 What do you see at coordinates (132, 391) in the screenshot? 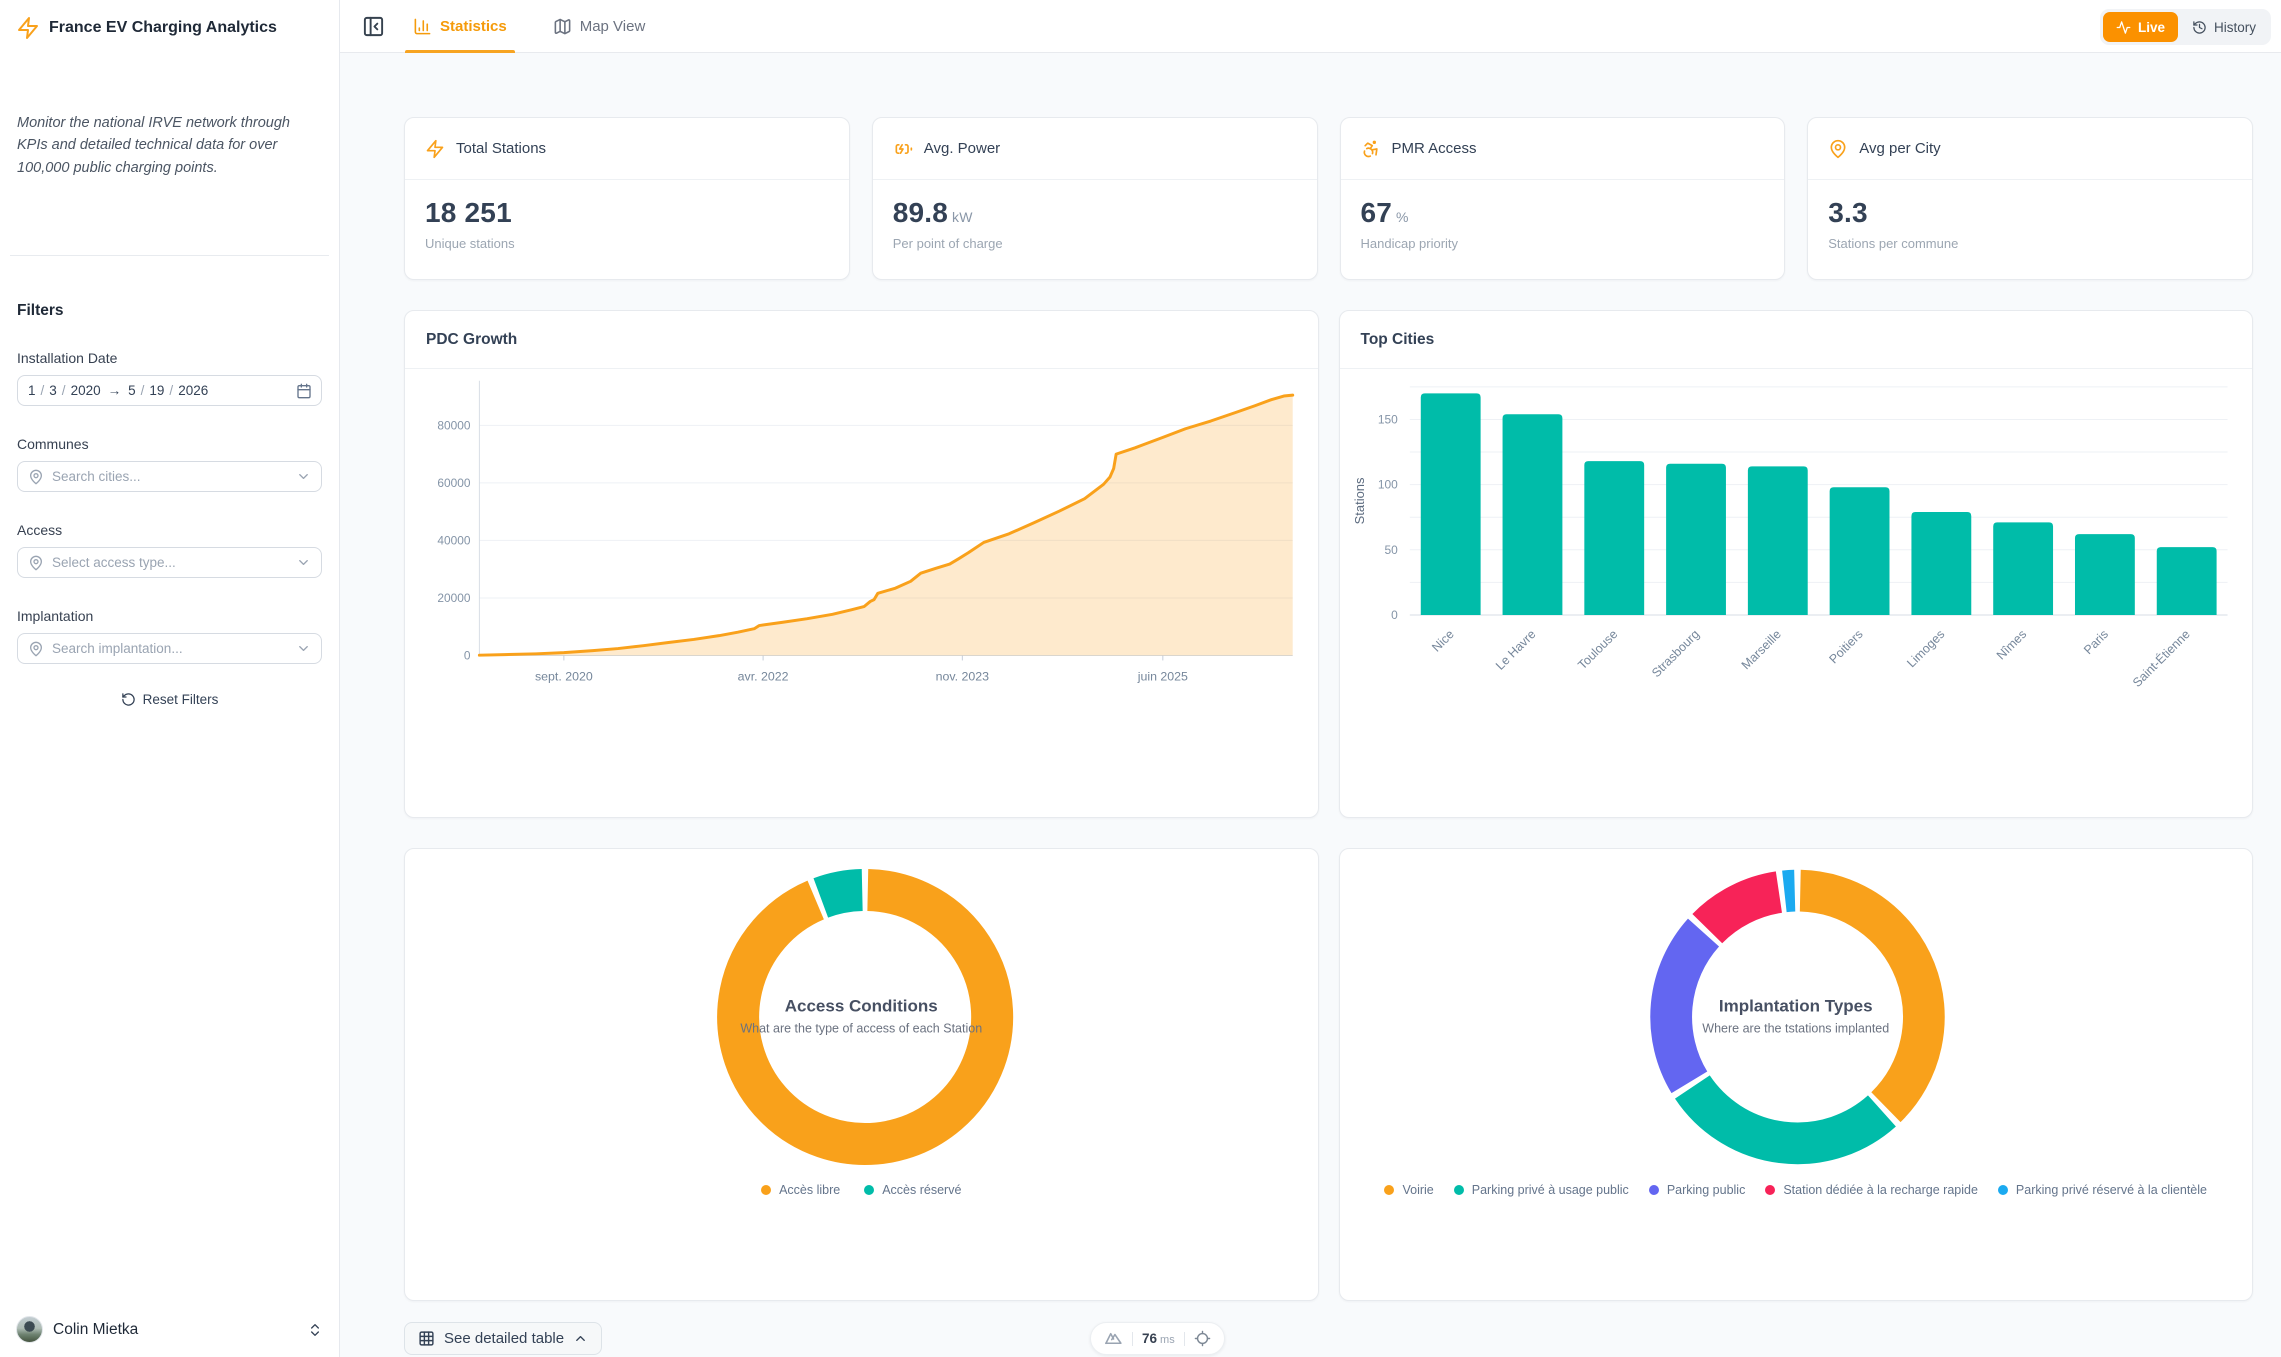
I see `date-to-month: 5` at bounding box center [132, 391].